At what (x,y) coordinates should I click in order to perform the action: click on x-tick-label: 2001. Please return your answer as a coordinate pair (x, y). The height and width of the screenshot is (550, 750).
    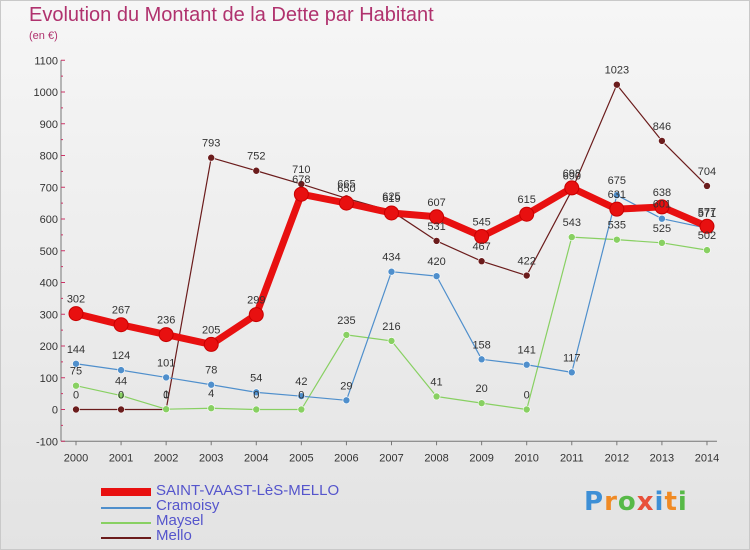
    Looking at the image, I should click on (121, 458).